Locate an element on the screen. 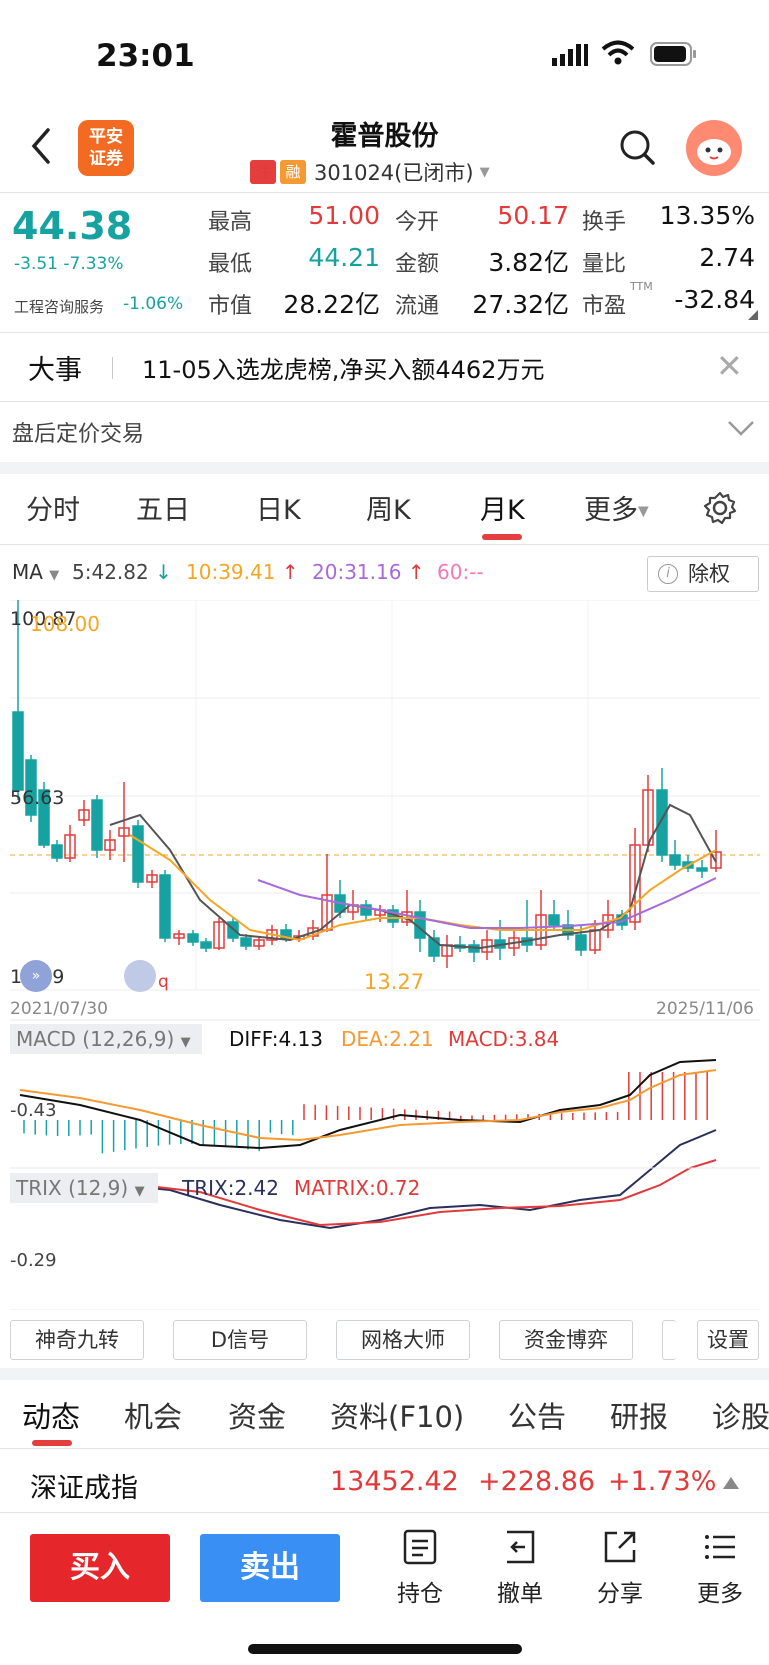 This screenshot has height=1665, width=769. back-icon is located at coordinates (41, 146).